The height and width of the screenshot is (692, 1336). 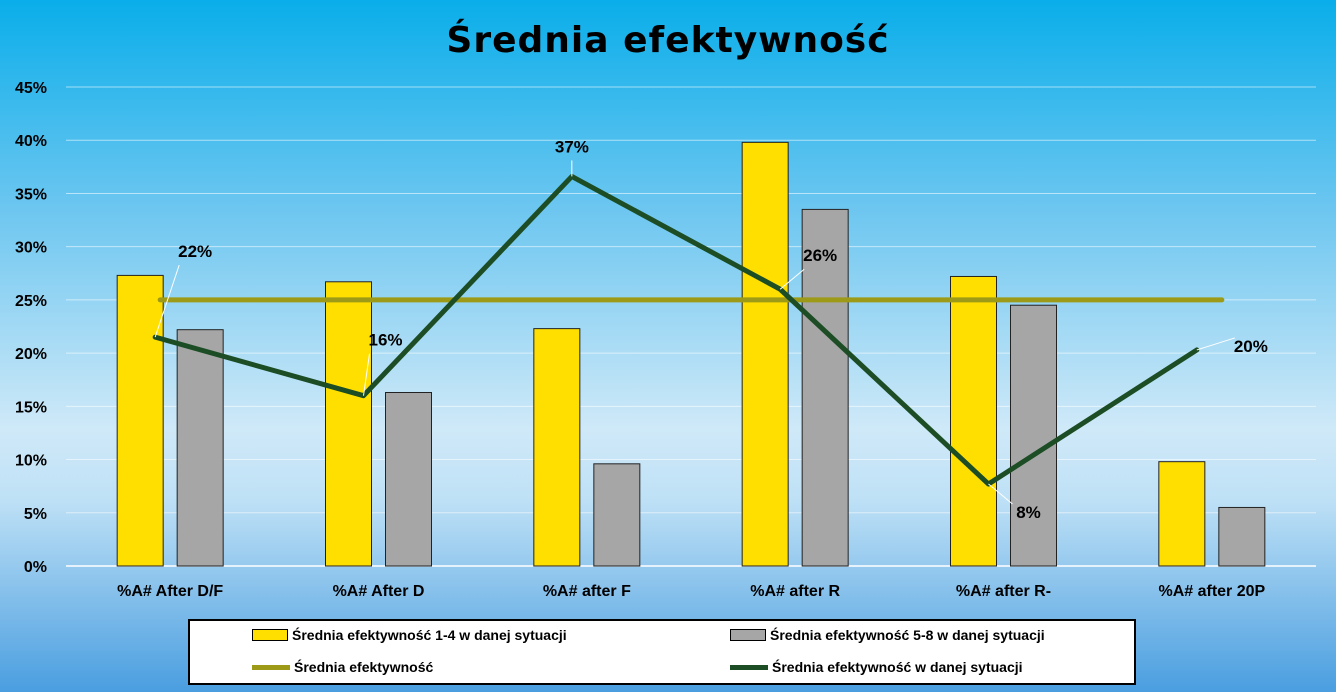 I want to click on data-label: 37%, so click(x=572, y=146).